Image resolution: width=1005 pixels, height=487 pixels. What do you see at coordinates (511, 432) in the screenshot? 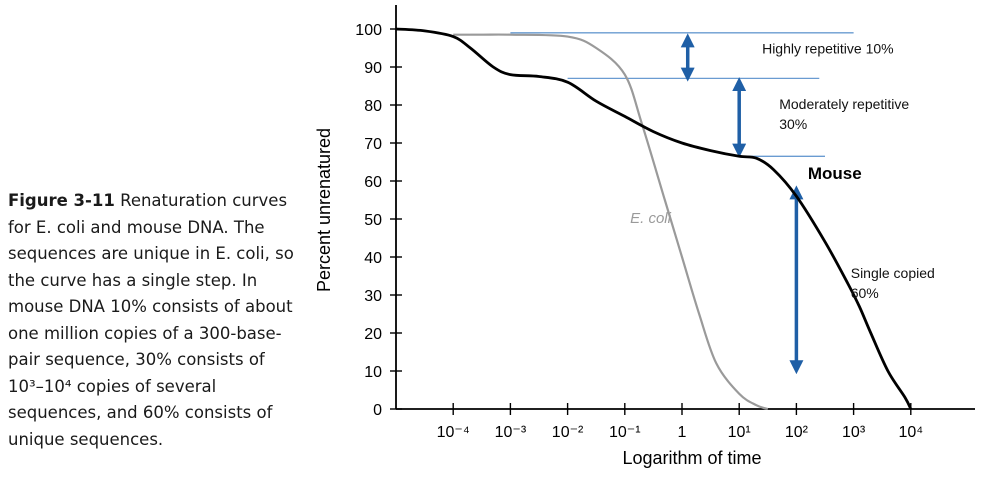
I see `x-tick-label: 10⁻³` at bounding box center [511, 432].